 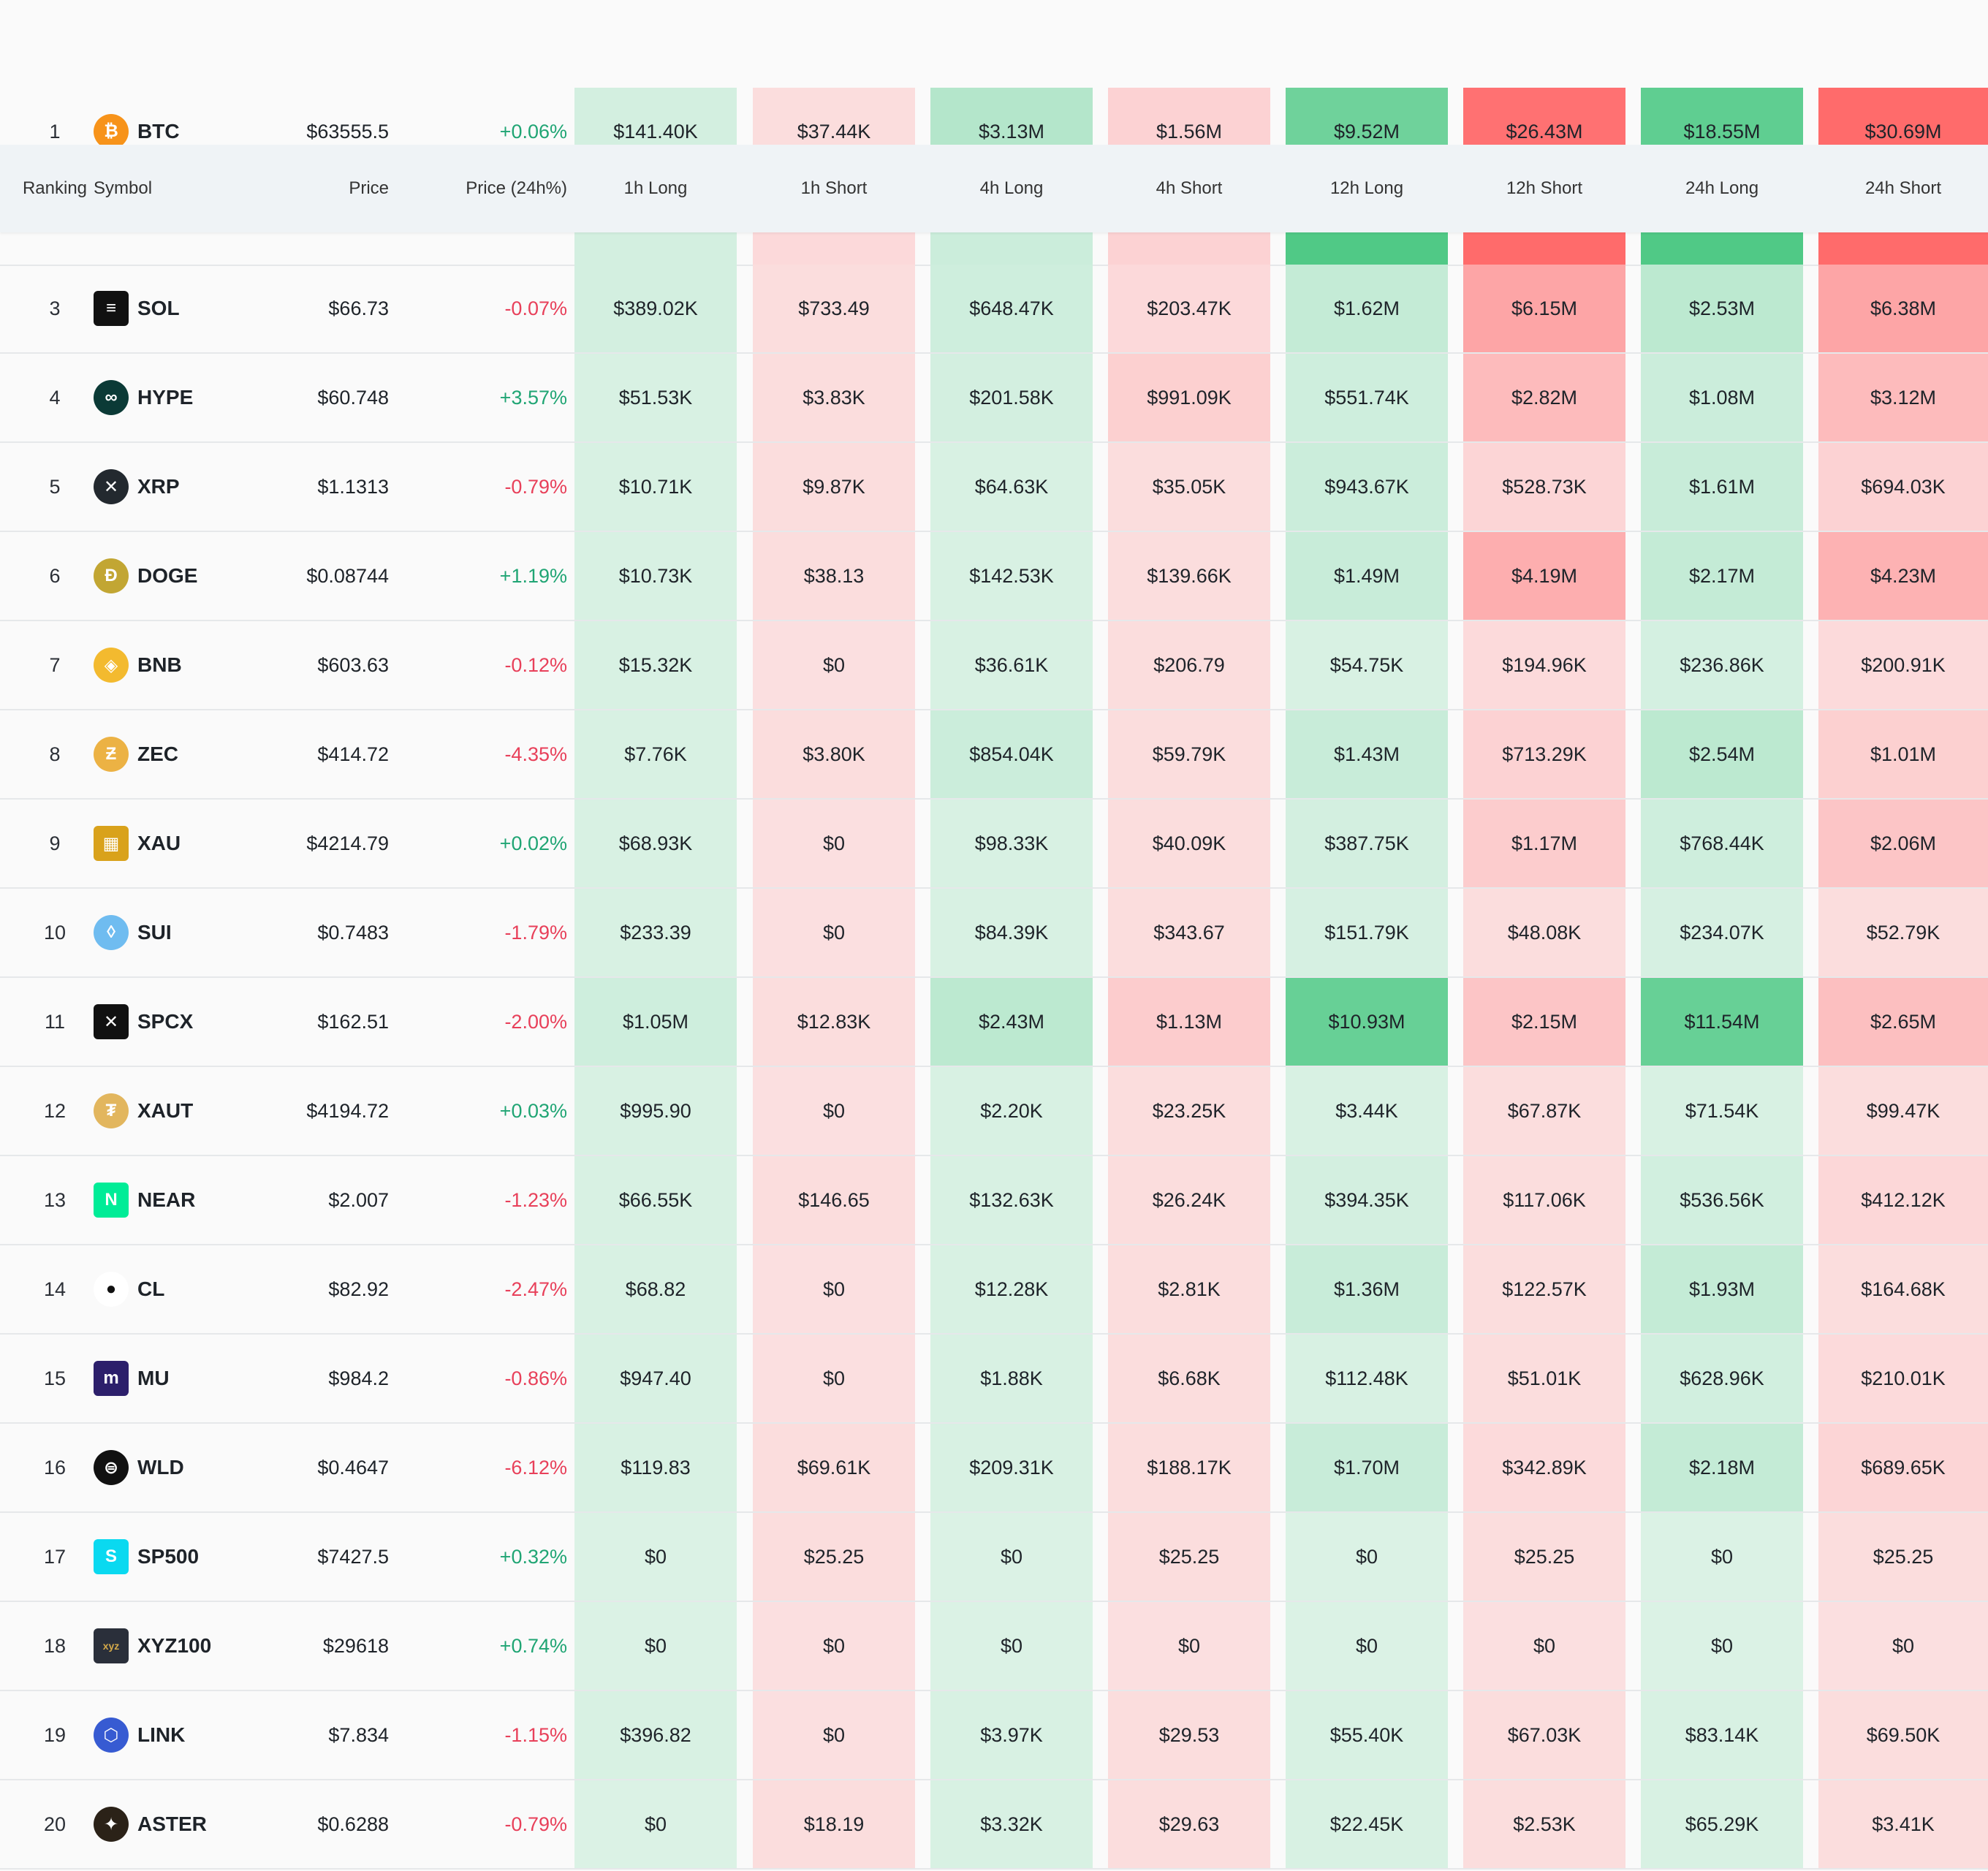 I want to click on symbol-cell: ∞ HYPE, so click(x=189, y=397).